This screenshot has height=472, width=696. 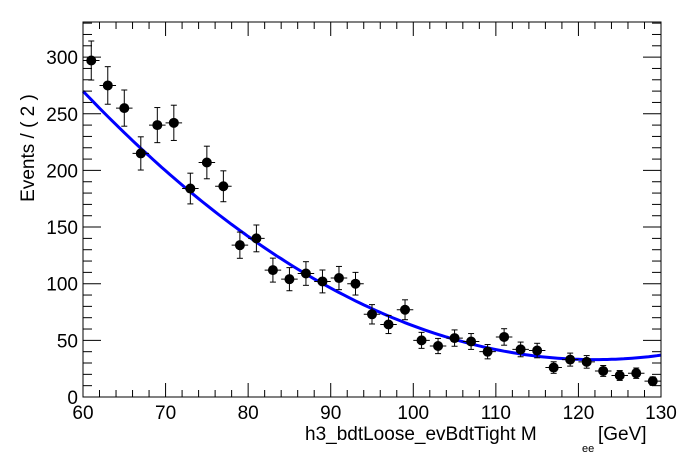 I want to click on x-axis-label-unit: [GeV], so click(x=622, y=434).